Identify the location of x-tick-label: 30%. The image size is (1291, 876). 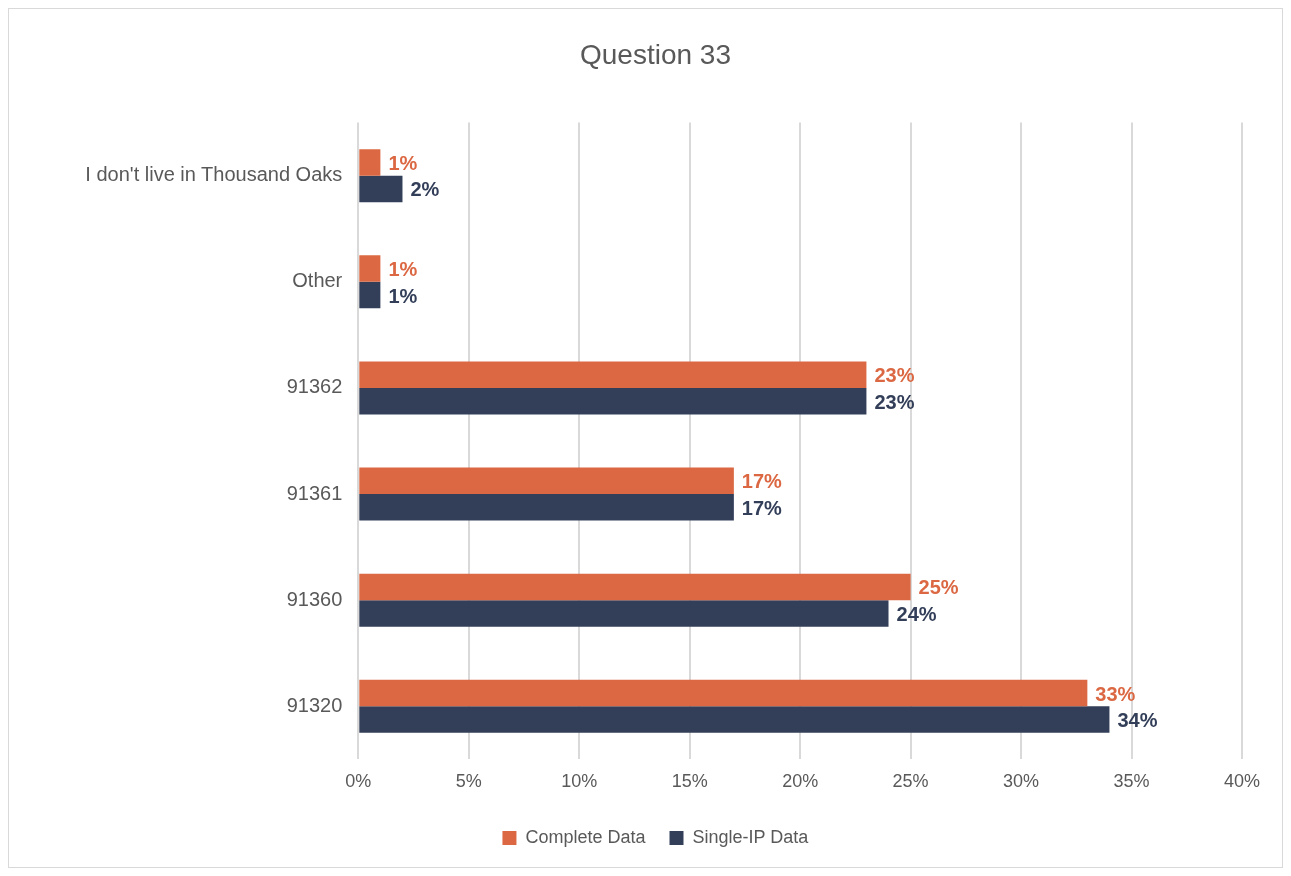
(1021, 781).